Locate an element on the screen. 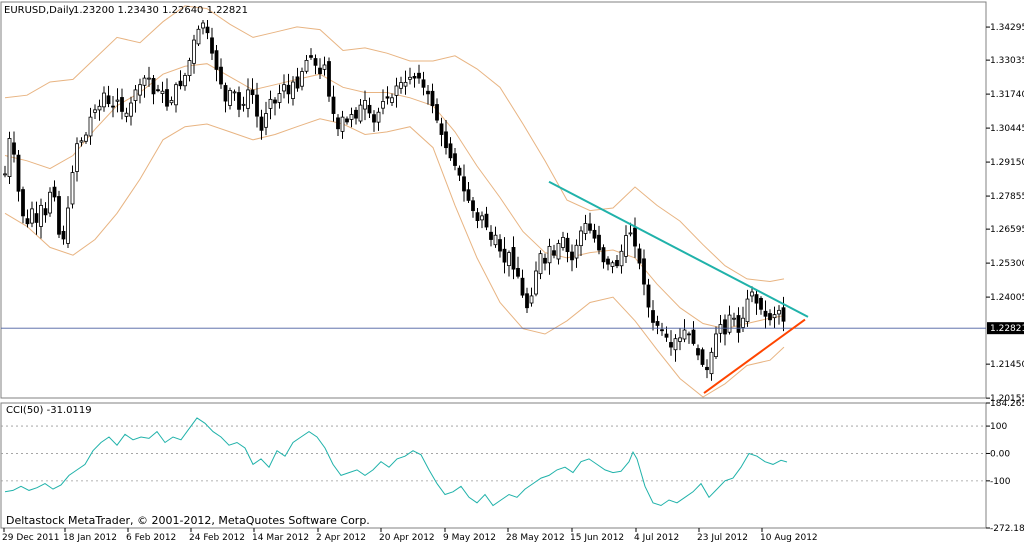 This screenshot has width=1024, height=544. current-price-box is located at coordinates (1005, 328).